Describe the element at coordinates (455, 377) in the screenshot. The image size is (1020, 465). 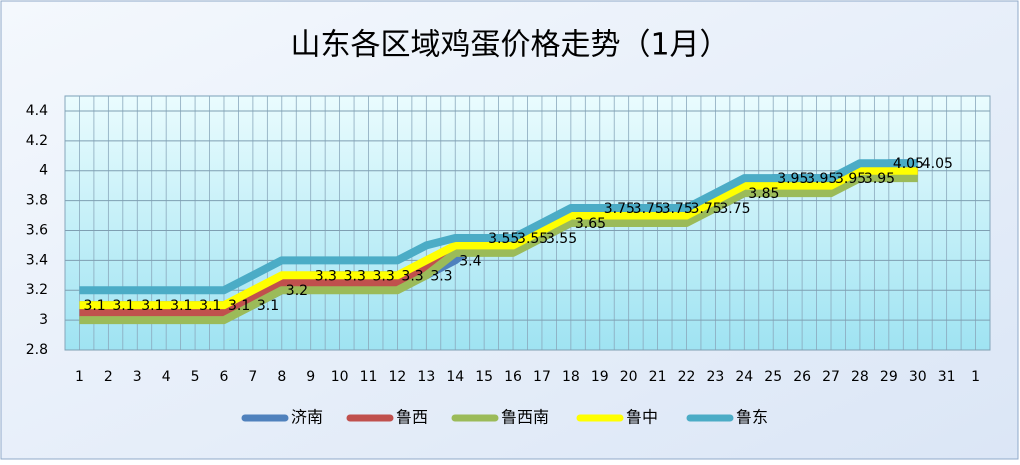
I see `x-tick-label: 14` at that location.